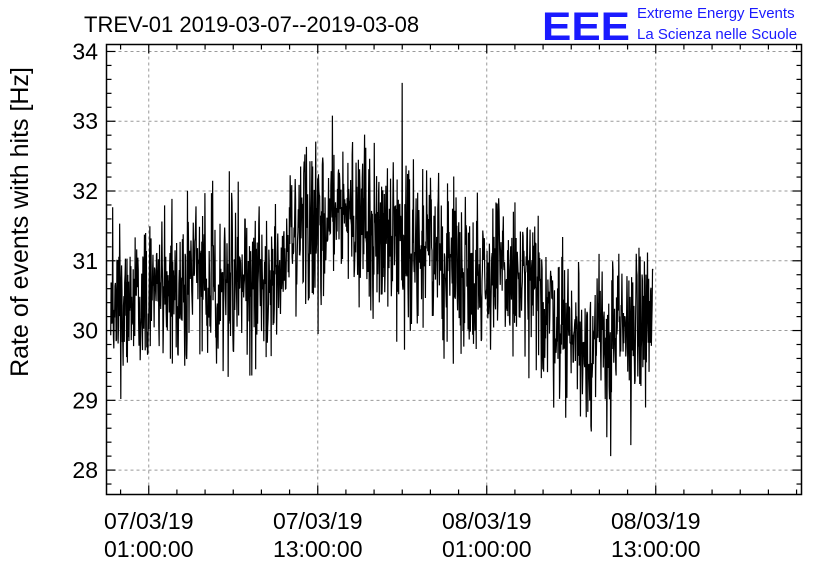 The image size is (836, 572). Describe the element at coordinates (85, 400) in the screenshot. I see `y-tick-label: 29` at that location.